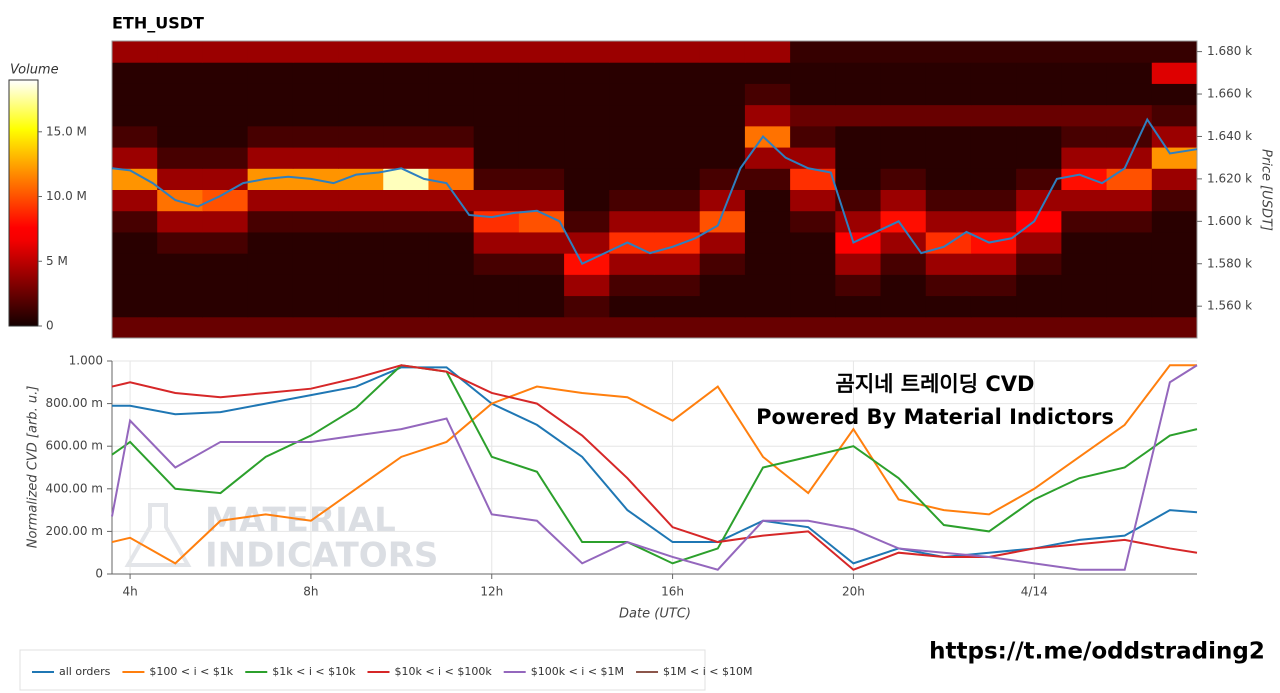 Image resolution: width=1280 pixels, height=693 pixels. What do you see at coordinates (158, 23) in the screenshot?
I see `chart-title: ETH_USDT` at bounding box center [158, 23].